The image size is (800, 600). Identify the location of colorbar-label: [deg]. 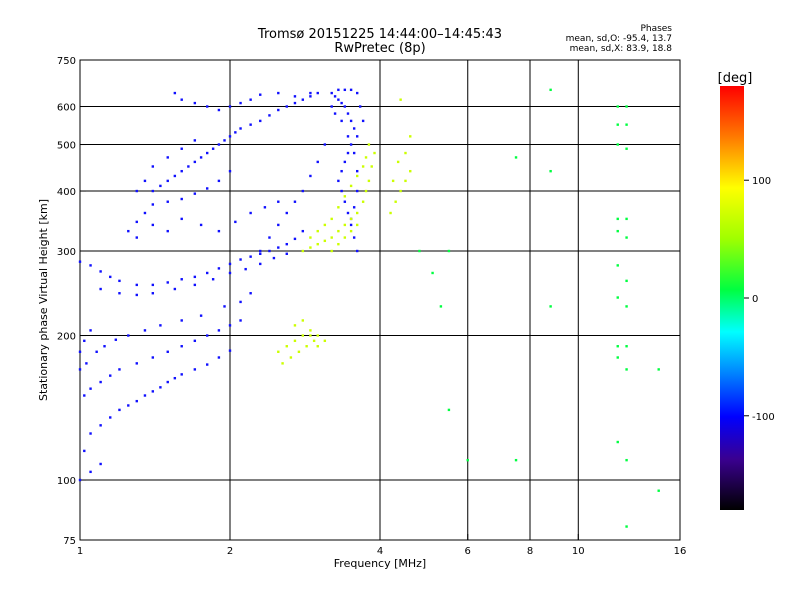
(735, 78).